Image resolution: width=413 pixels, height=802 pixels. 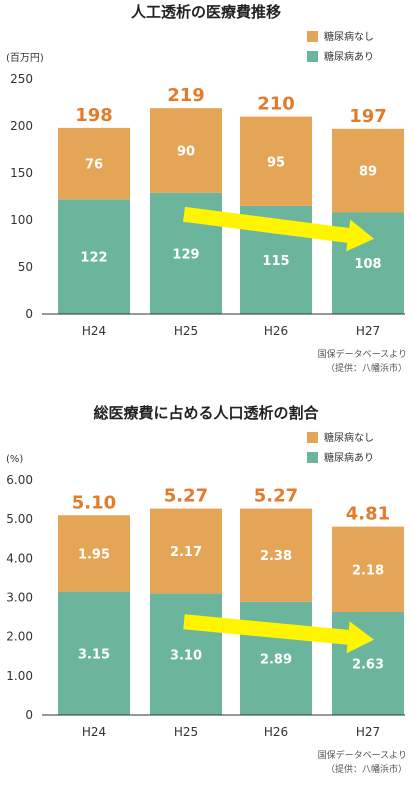 I want to click on data-label-without-diabetes: 95, so click(x=276, y=162).